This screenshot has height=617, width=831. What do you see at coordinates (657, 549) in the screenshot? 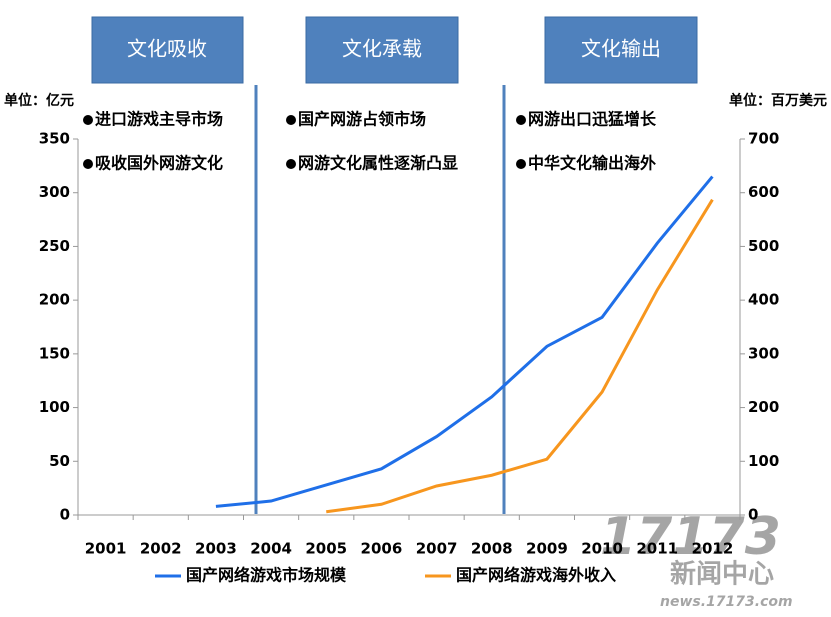
I see `x-tick-label: 2011` at bounding box center [657, 549].